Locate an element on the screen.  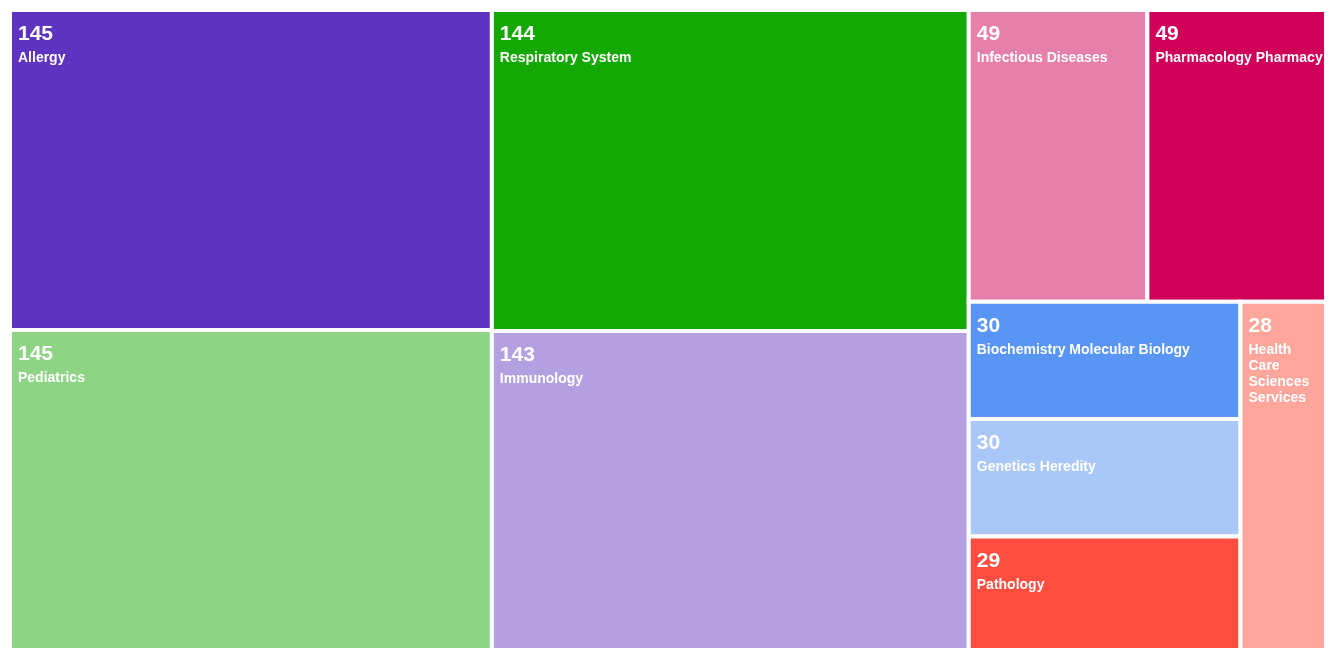
category-label: Pediatrics is located at coordinates (52, 377).